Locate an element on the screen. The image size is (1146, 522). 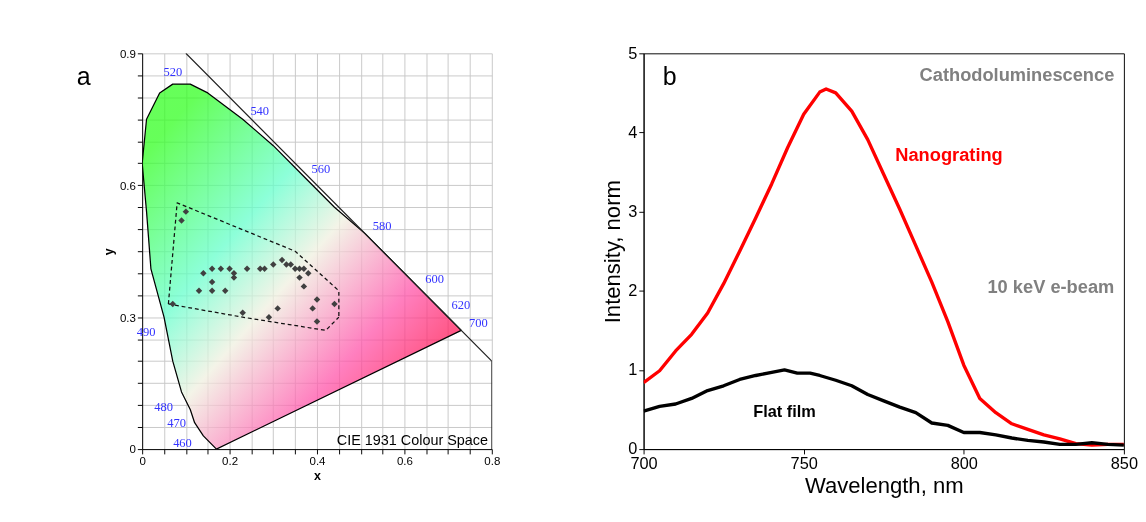
y-tick-label: 4 is located at coordinates (633, 131).